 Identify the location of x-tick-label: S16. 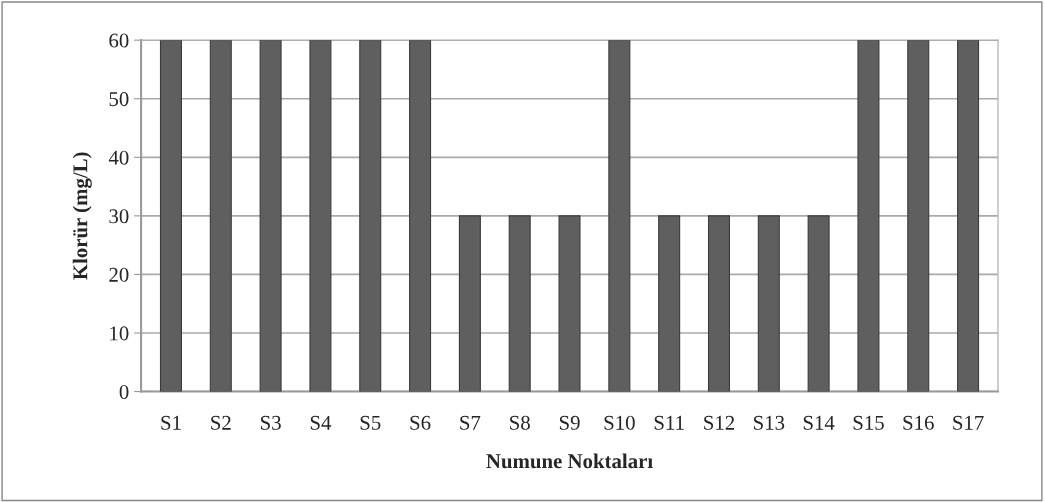
(918, 422).